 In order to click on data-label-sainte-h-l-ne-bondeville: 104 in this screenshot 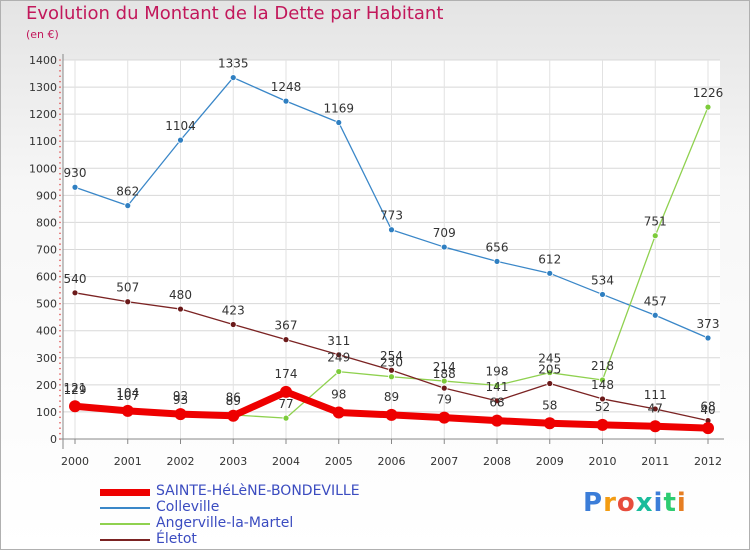, I will do `click(127, 393)`.